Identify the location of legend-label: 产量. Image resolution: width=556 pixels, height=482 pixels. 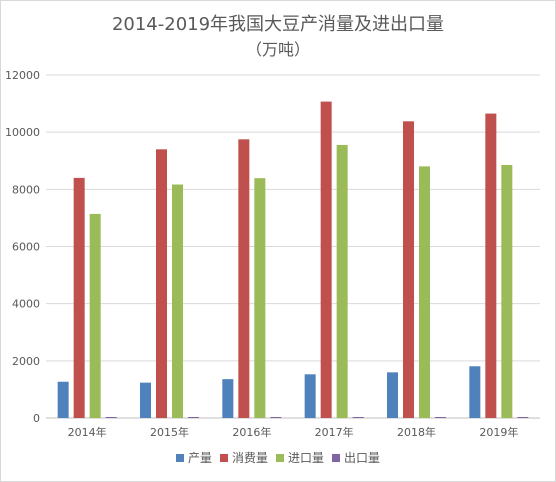
(200, 458).